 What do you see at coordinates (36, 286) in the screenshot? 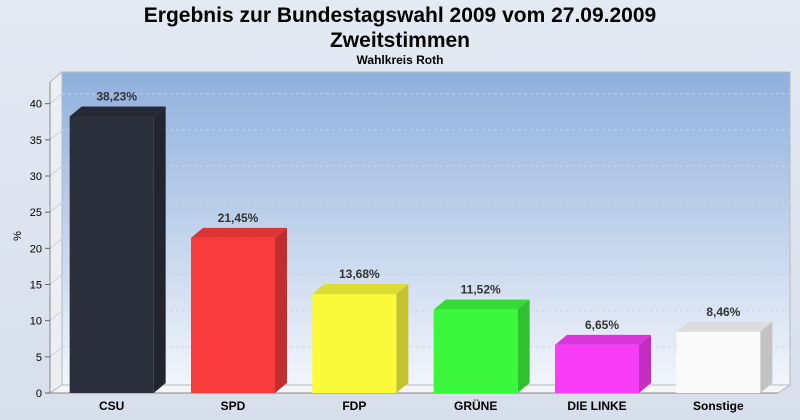
I see `y-tick-label: 15` at bounding box center [36, 286].